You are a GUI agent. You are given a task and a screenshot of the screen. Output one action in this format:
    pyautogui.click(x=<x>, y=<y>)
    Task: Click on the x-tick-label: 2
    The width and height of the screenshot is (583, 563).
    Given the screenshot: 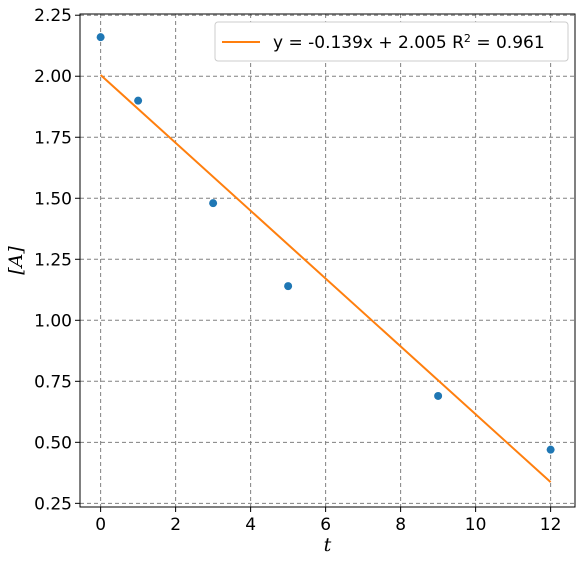 What is the action you would take?
    pyautogui.click(x=175, y=525)
    